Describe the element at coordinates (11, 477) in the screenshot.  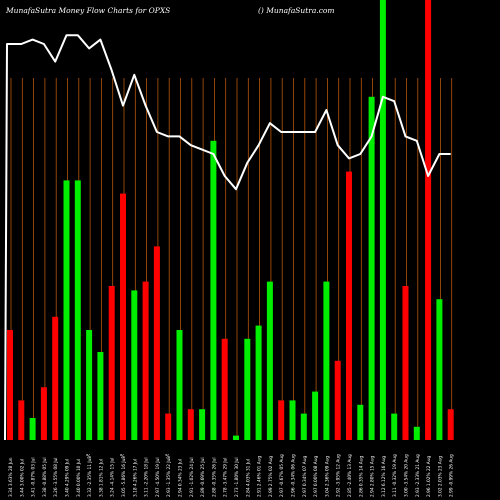
I see `x-tick-label: 3.34 3.63% 28 Jun` at that location.